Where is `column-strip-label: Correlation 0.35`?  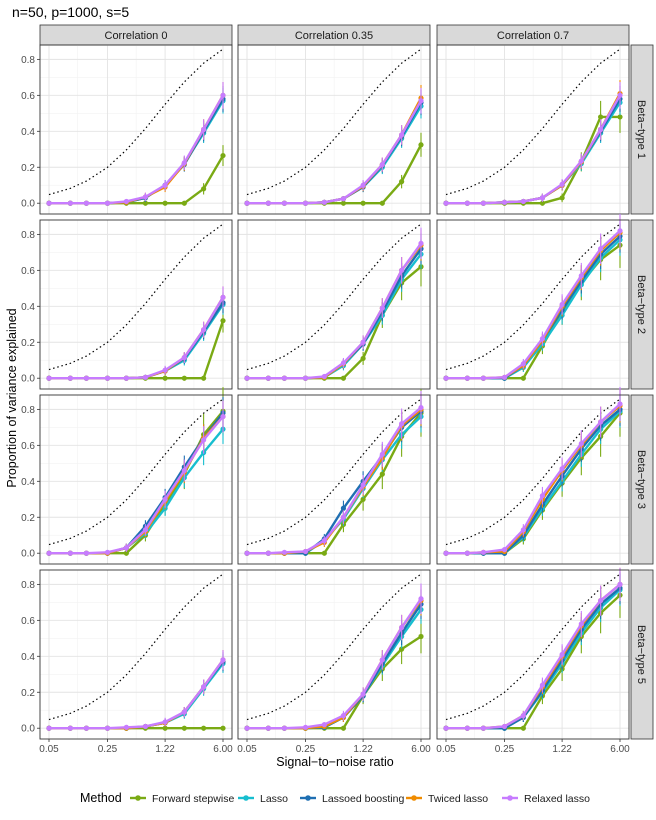
column-strip-label: Correlation 0.35 is located at coordinates (334, 36).